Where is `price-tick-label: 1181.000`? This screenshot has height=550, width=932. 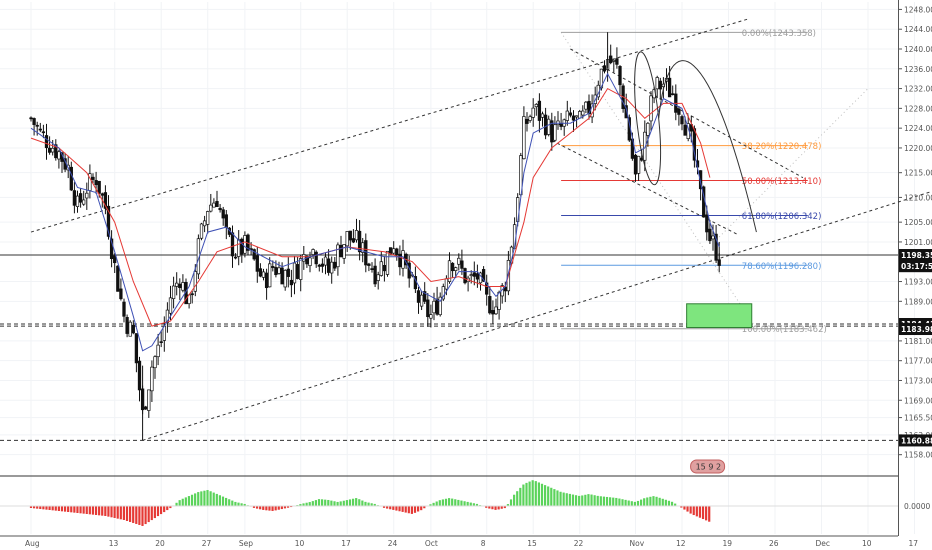
price-tick-label: 1181.000 is located at coordinates (918, 341).